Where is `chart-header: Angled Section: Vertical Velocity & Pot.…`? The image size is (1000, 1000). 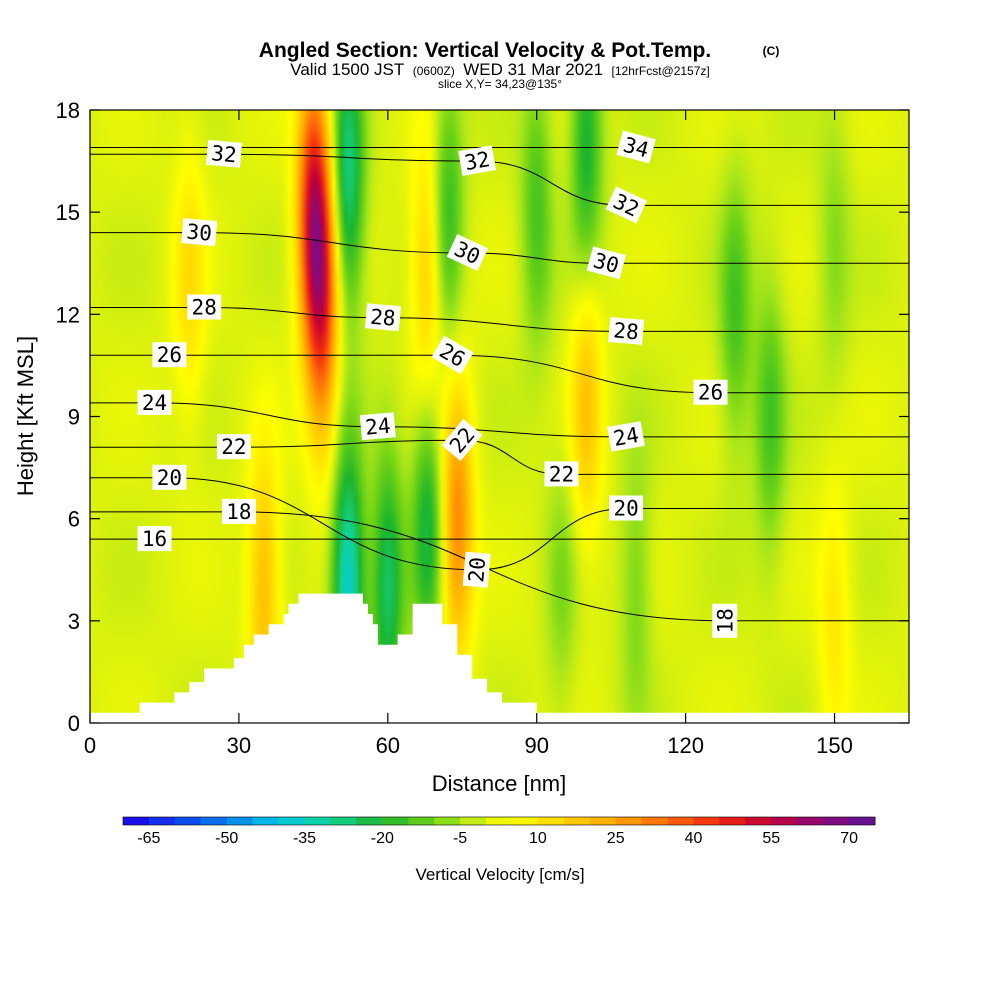
chart-header: Angled Section: Vertical Velocity & Pot.… is located at coordinates (519, 65).